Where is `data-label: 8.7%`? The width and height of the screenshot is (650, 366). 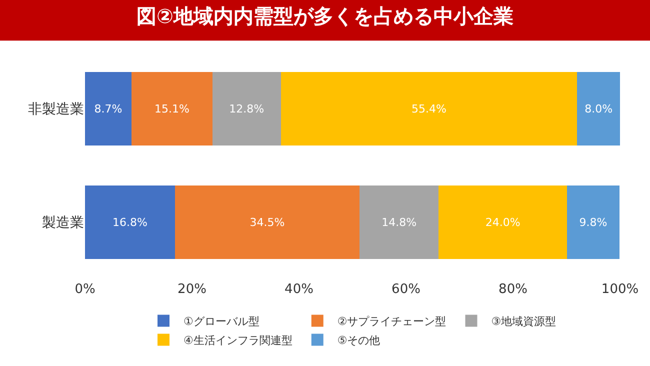 data-label: 8.7% is located at coordinates (108, 109).